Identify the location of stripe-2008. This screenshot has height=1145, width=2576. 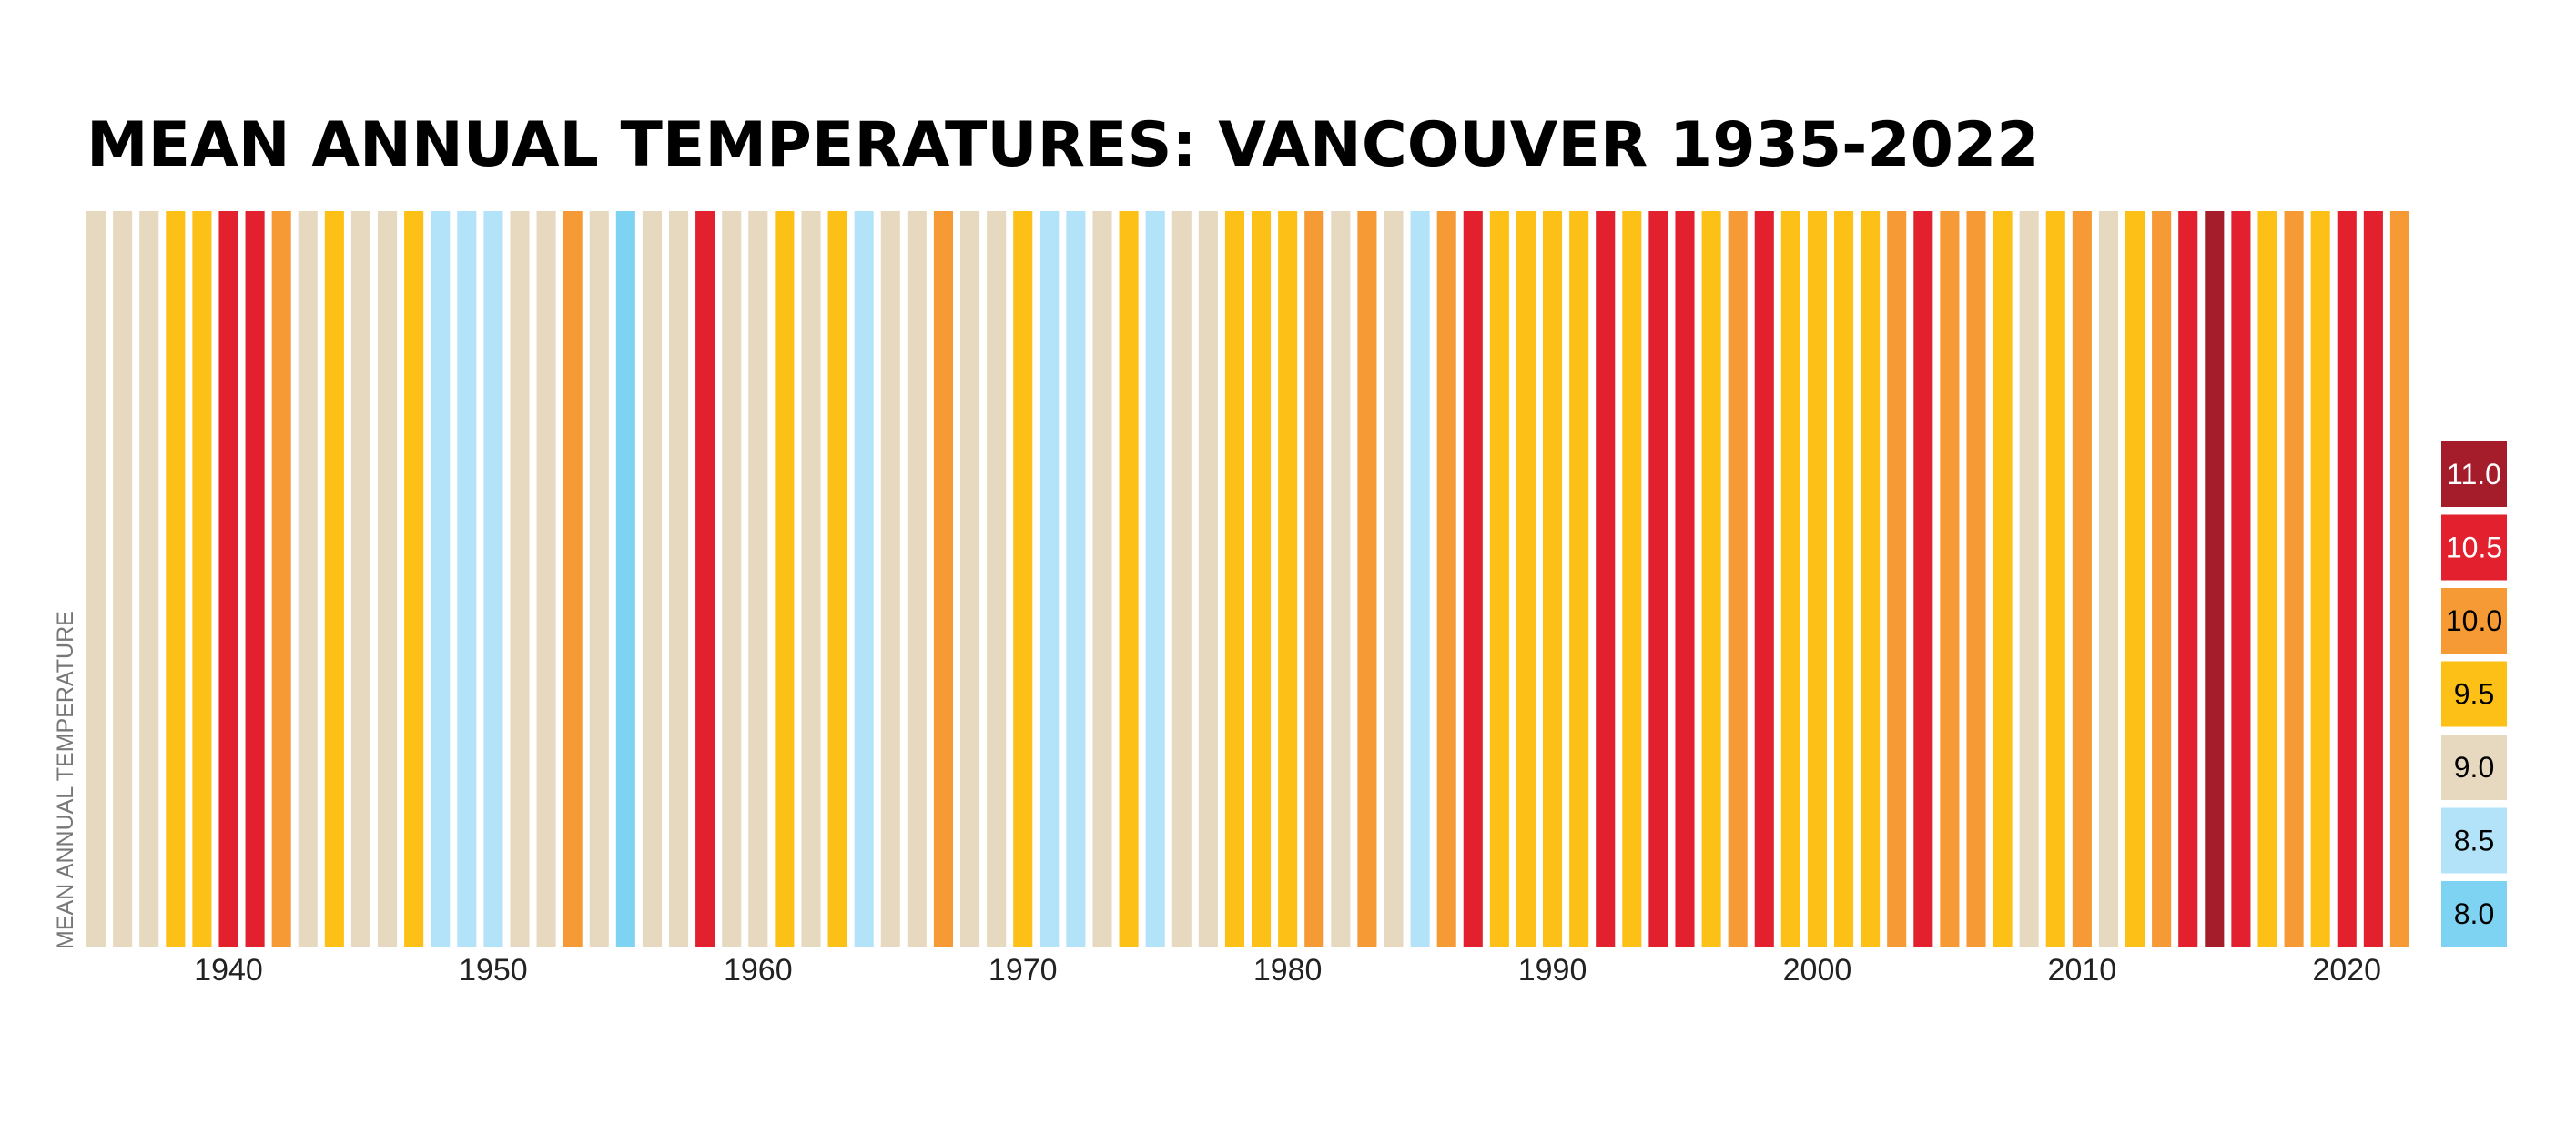
(2029, 579).